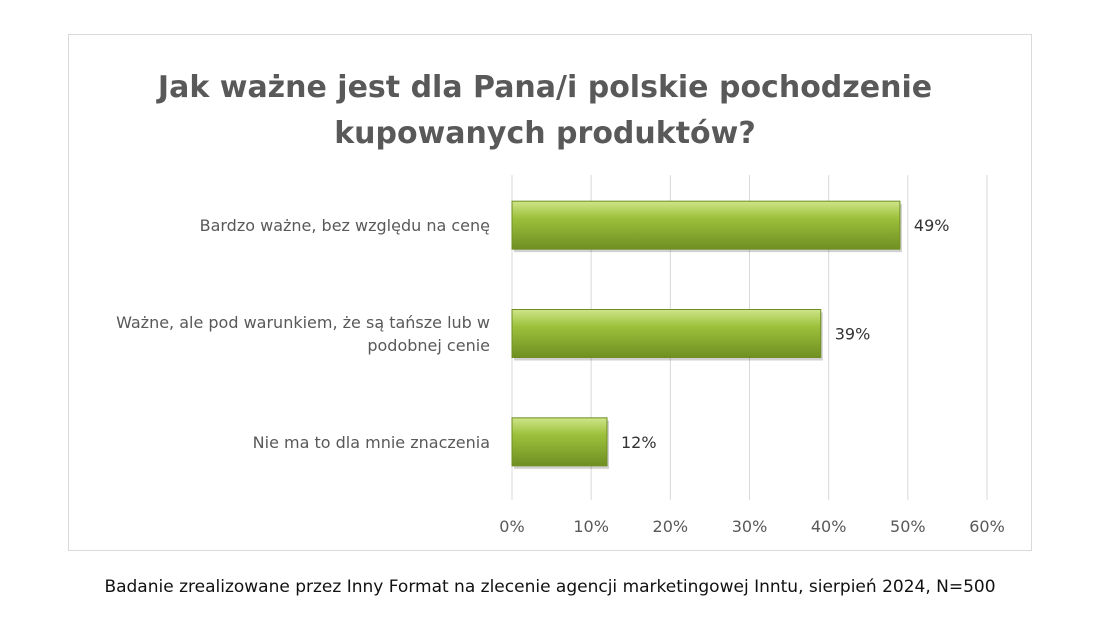 This screenshot has width=1100, height=619. I want to click on chart-title-line: kupowanych produktów?, so click(545, 133).